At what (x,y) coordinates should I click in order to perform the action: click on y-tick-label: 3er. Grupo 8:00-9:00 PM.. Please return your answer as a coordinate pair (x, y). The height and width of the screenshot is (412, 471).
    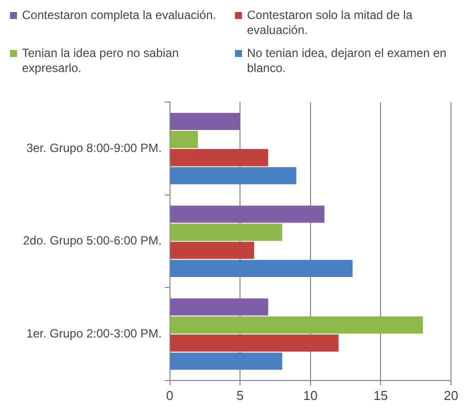
    Looking at the image, I should click on (94, 147).